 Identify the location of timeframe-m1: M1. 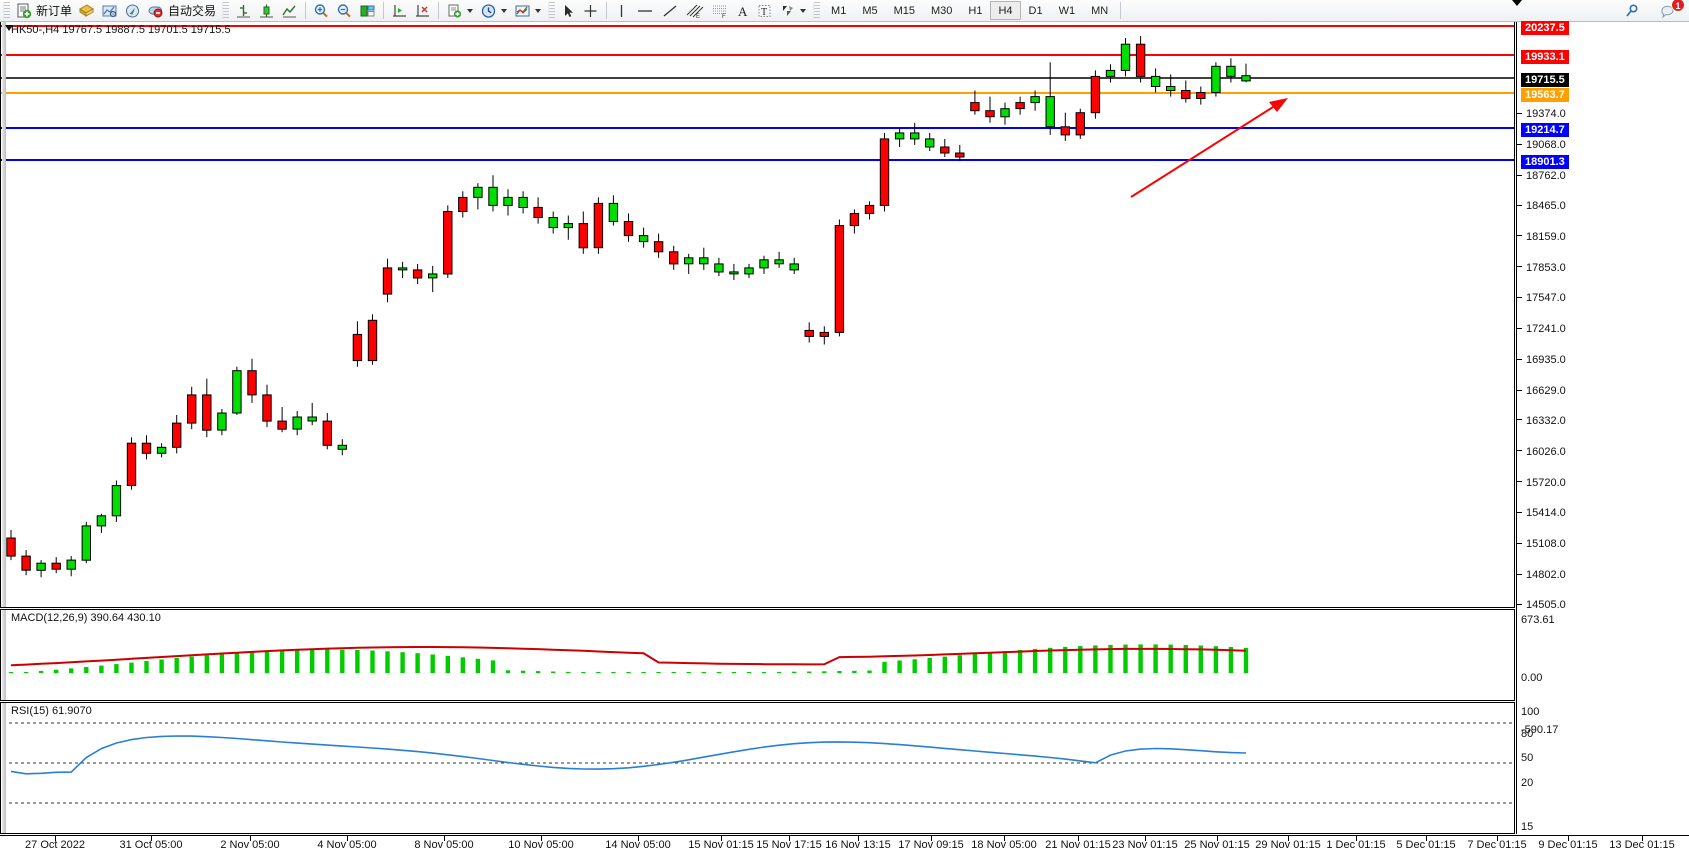
(839, 11).